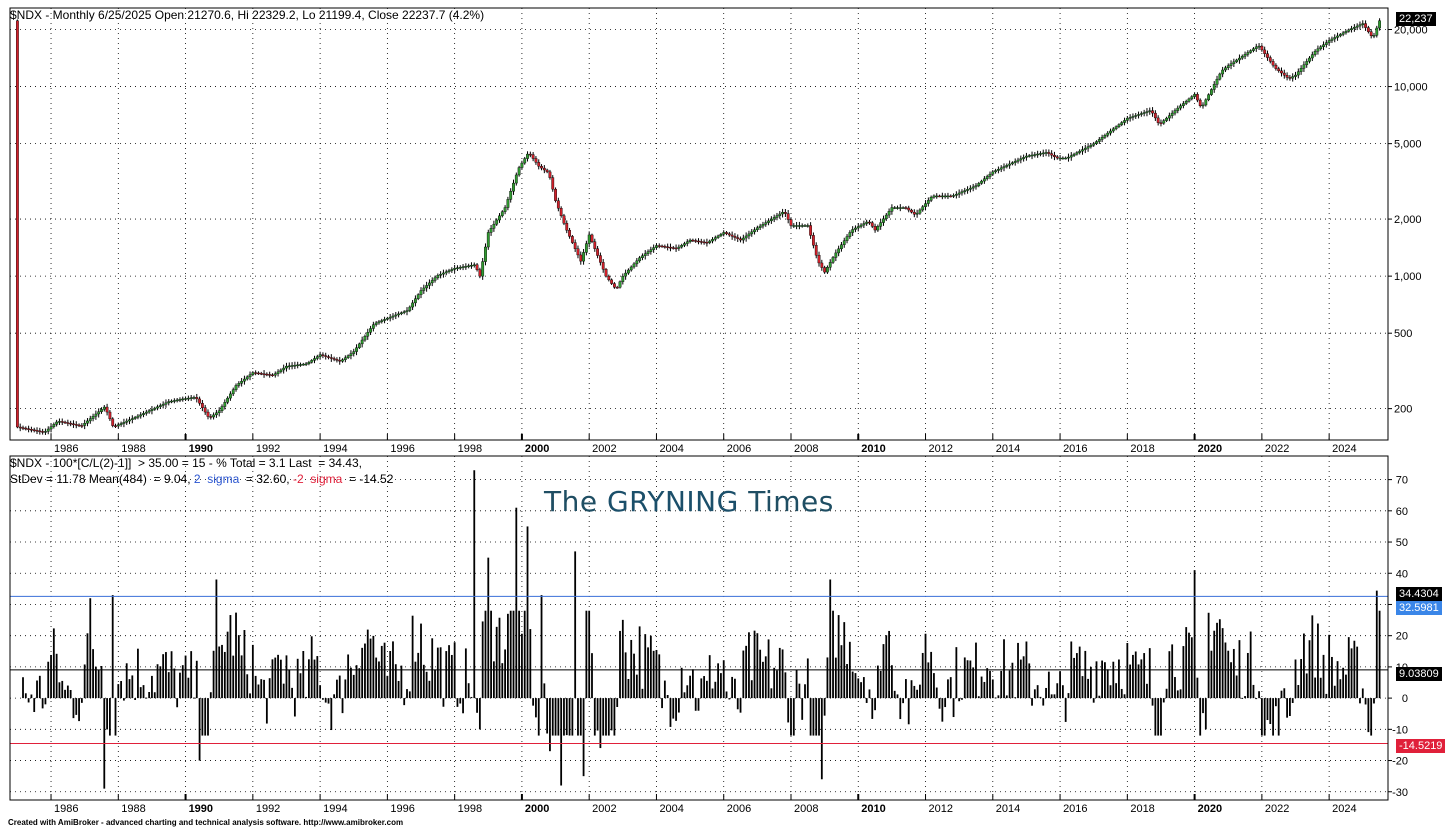 The width and height of the screenshot is (1456, 831). I want to click on price-x-tick-label: 2006, so click(739, 449).